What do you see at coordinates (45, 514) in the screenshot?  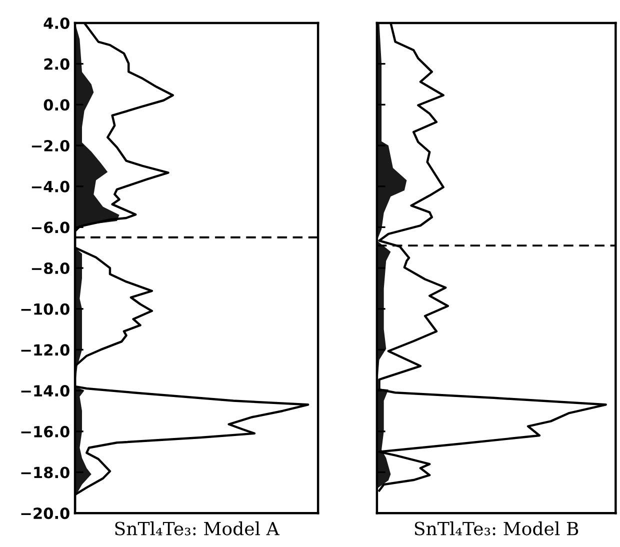 I see `y-tick-label: −20.0` at bounding box center [45, 514].